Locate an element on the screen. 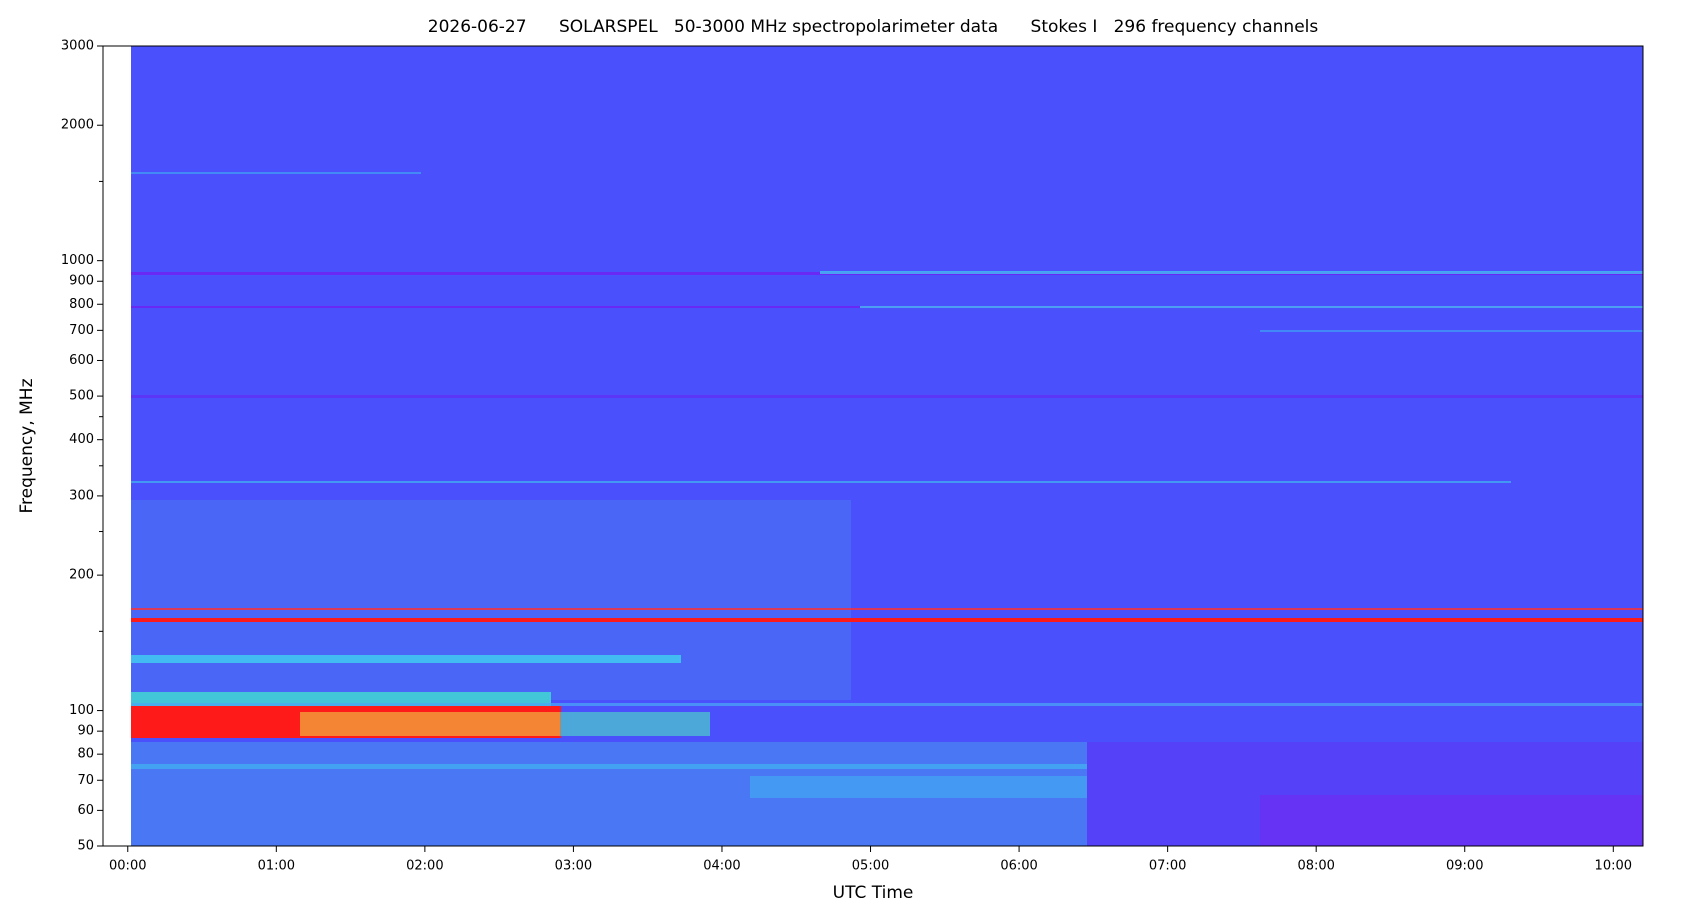  x-tick-label: 05:00 is located at coordinates (870, 866).